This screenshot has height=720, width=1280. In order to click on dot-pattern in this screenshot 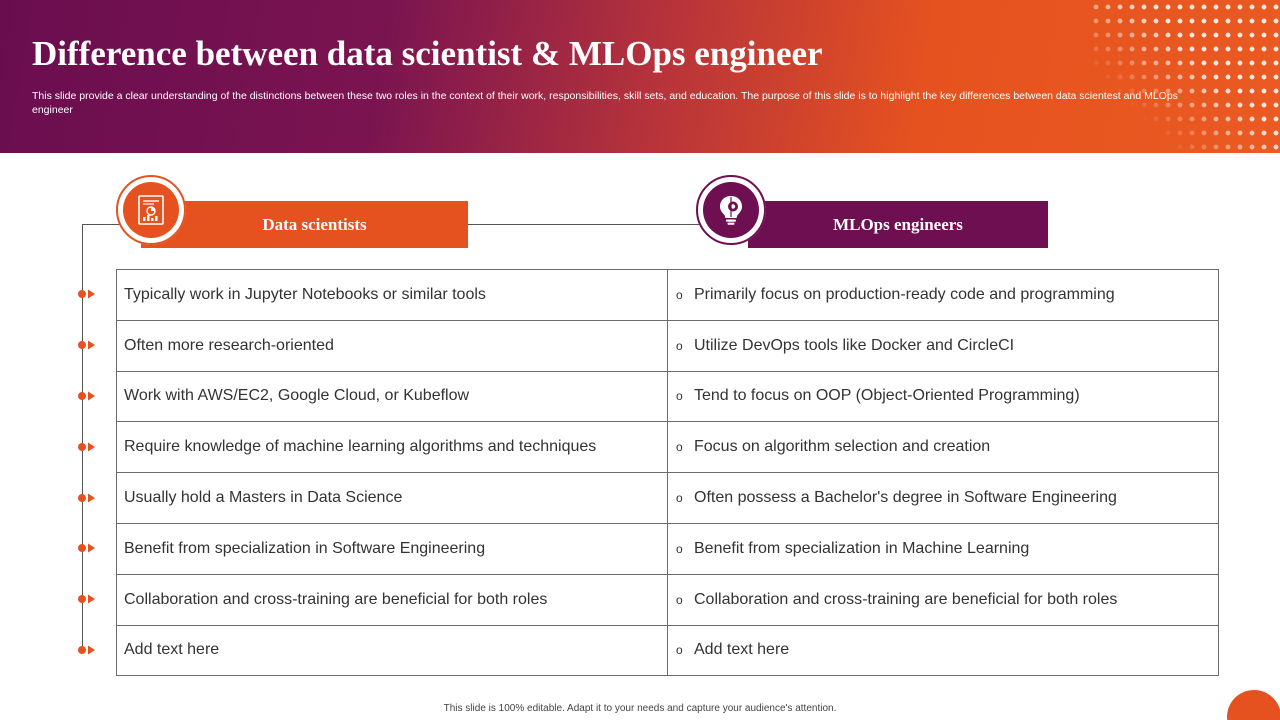, I will do `click(1185, 76)`.